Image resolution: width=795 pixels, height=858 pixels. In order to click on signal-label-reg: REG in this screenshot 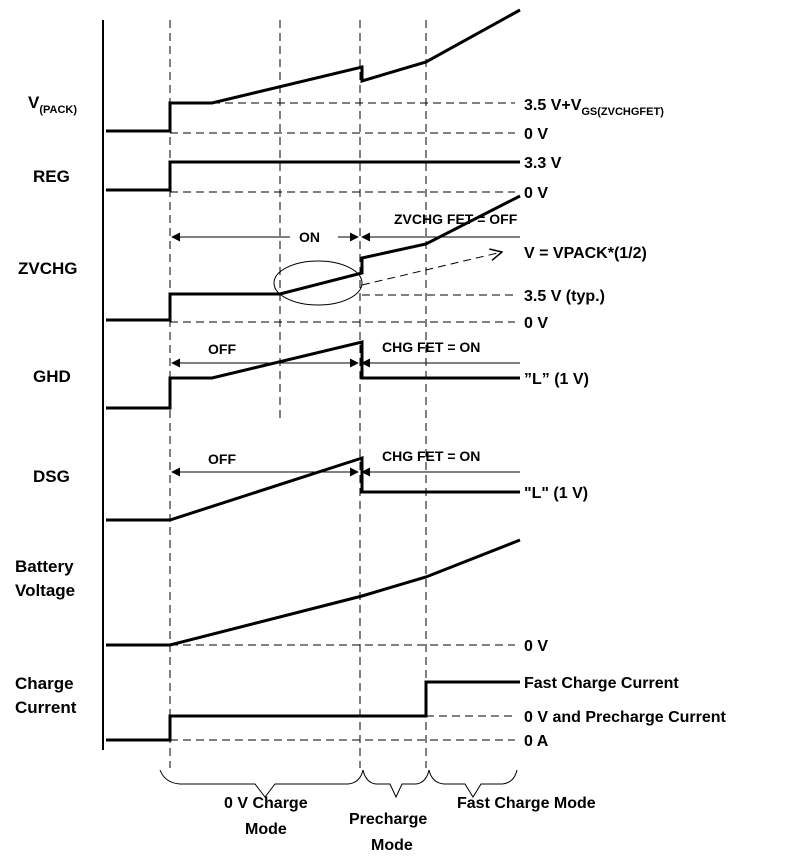, I will do `click(51, 176)`.